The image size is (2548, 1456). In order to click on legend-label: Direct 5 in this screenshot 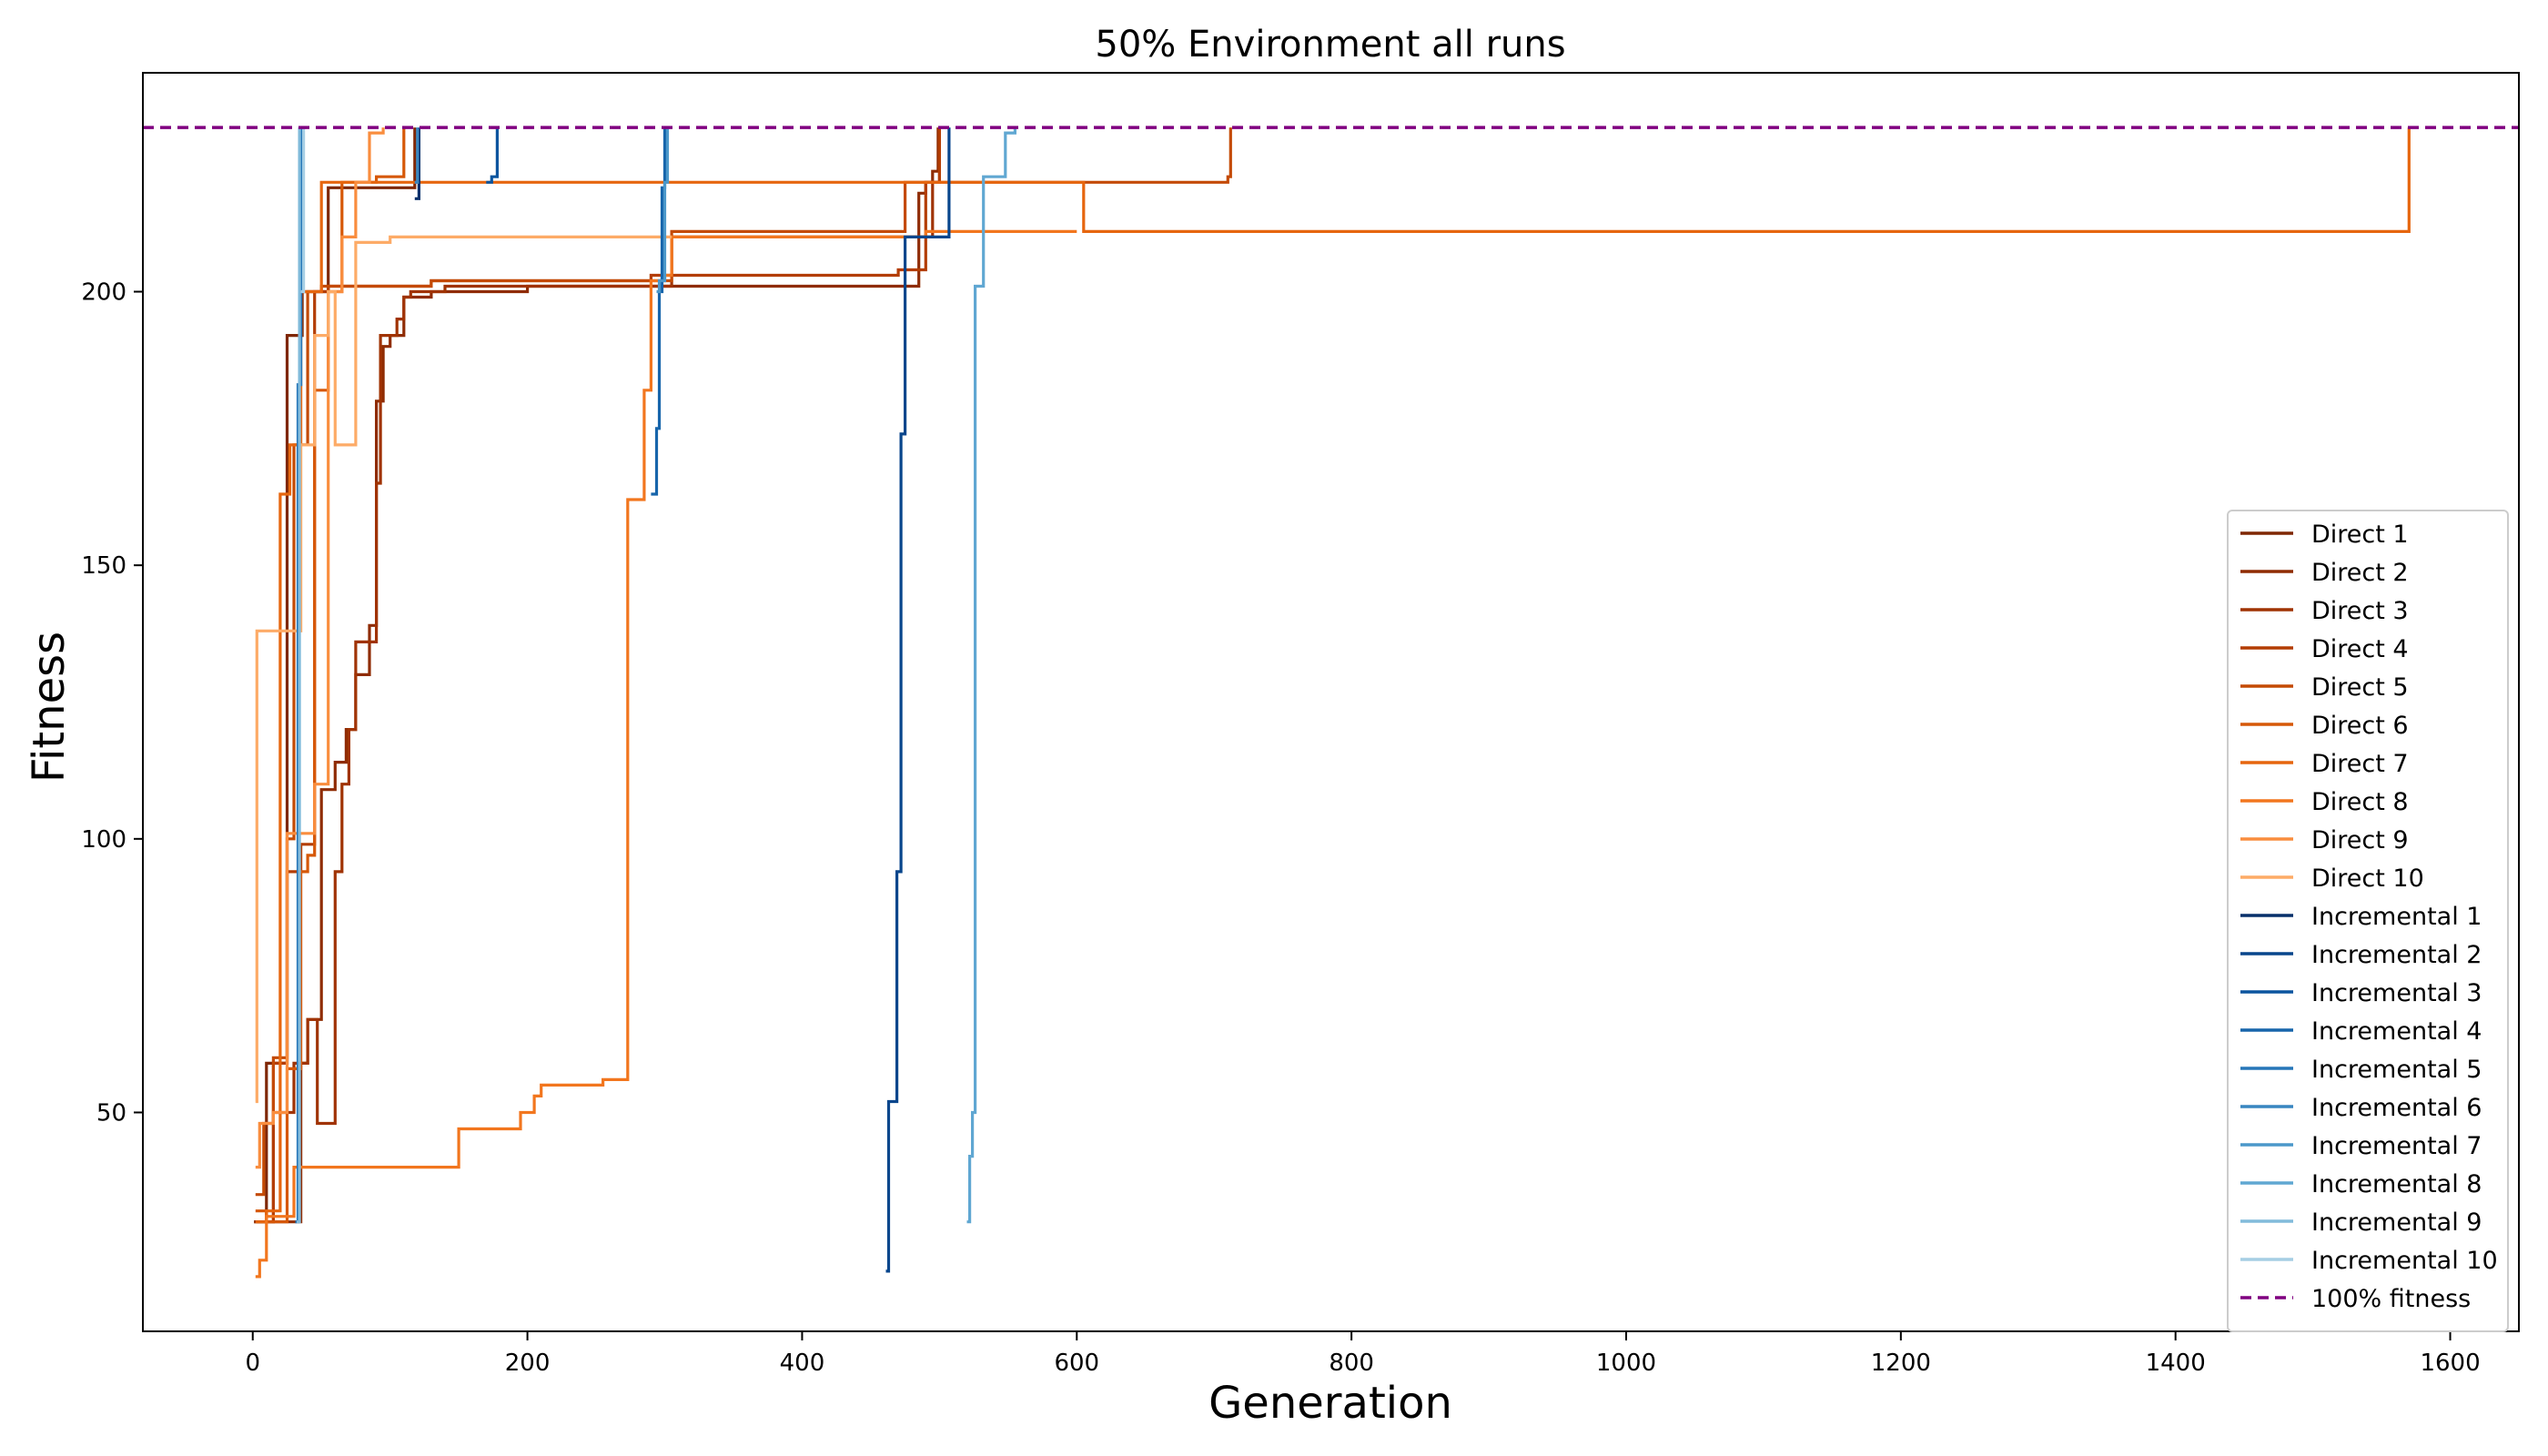, I will do `click(2360, 688)`.